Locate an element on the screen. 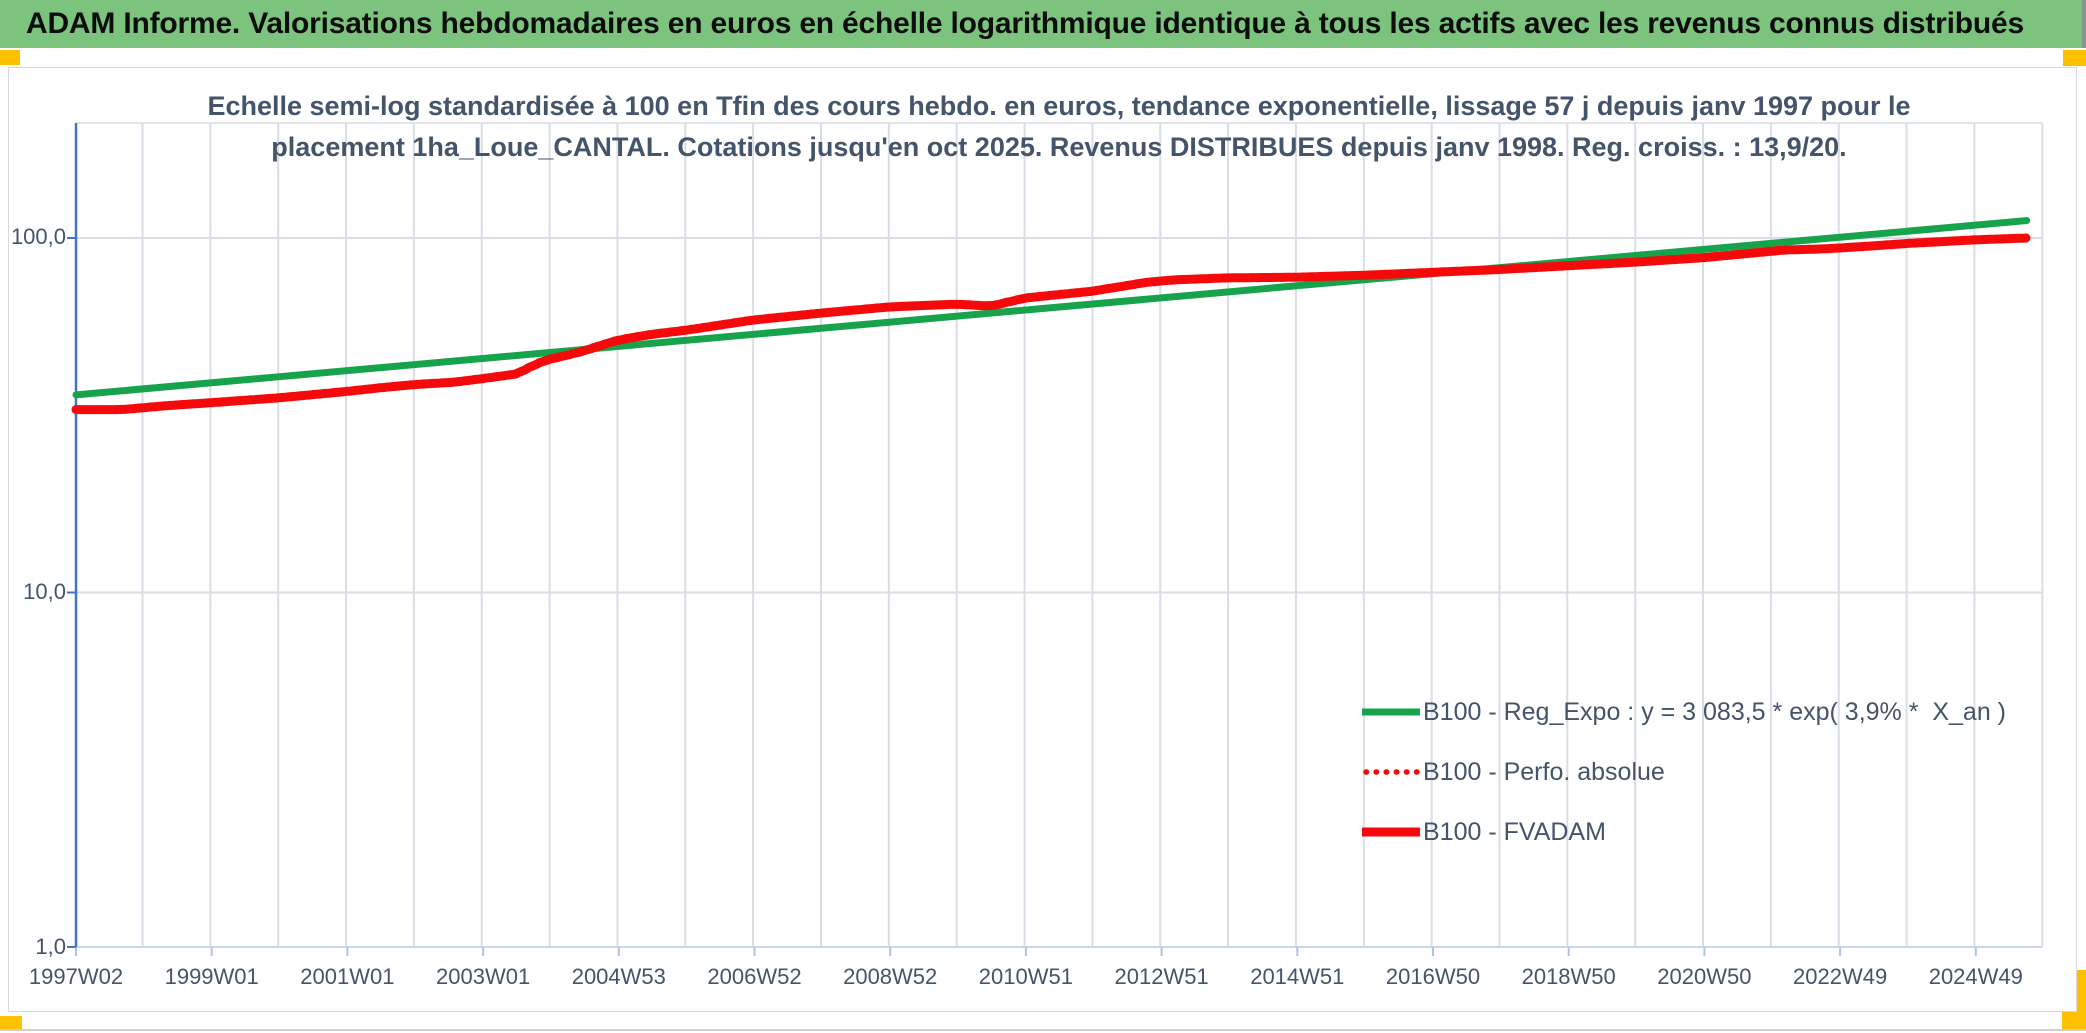  corner-marker-top-left is located at coordinates (10, 57).